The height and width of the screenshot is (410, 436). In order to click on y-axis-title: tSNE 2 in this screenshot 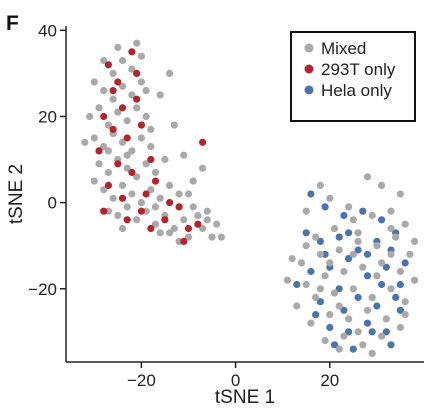, I will do `click(16, 194)`.